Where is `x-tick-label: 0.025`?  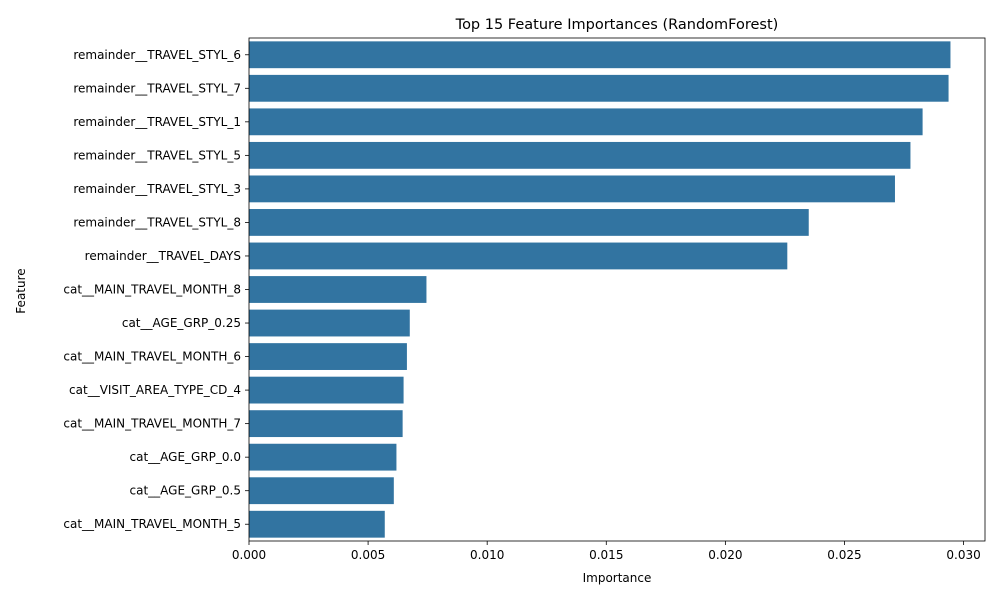
x-tick-label: 0.025 is located at coordinates (844, 555).